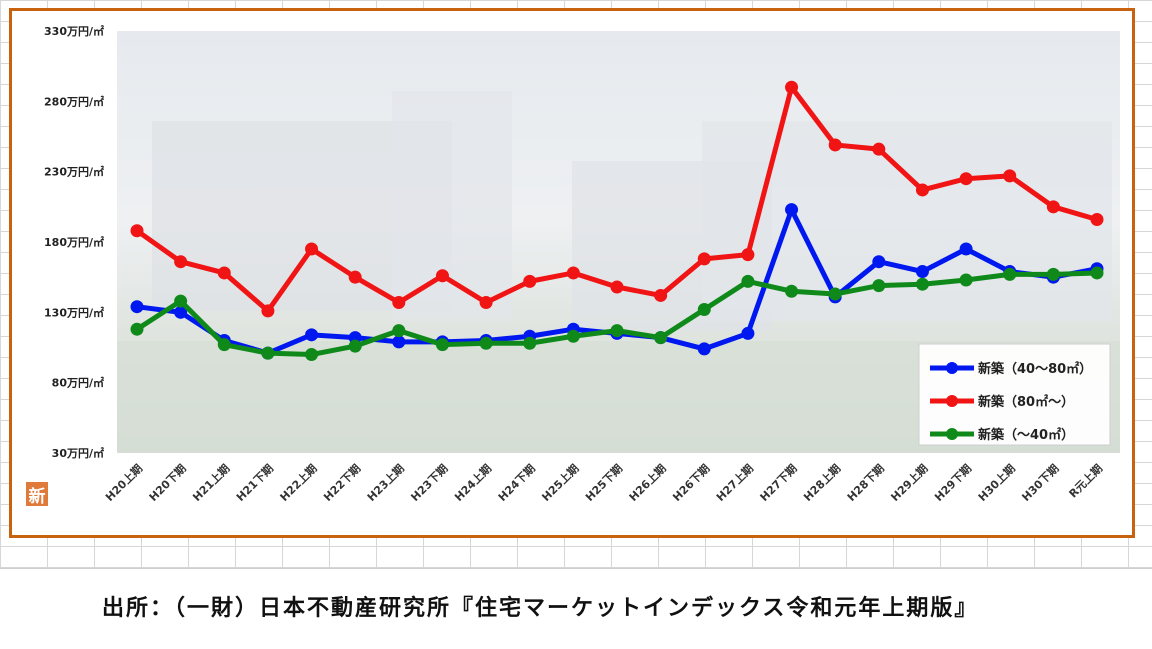 The width and height of the screenshot is (1152, 649). Describe the element at coordinates (167, 482) in the screenshot. I see `x-tick-label: H20下期` at that location.